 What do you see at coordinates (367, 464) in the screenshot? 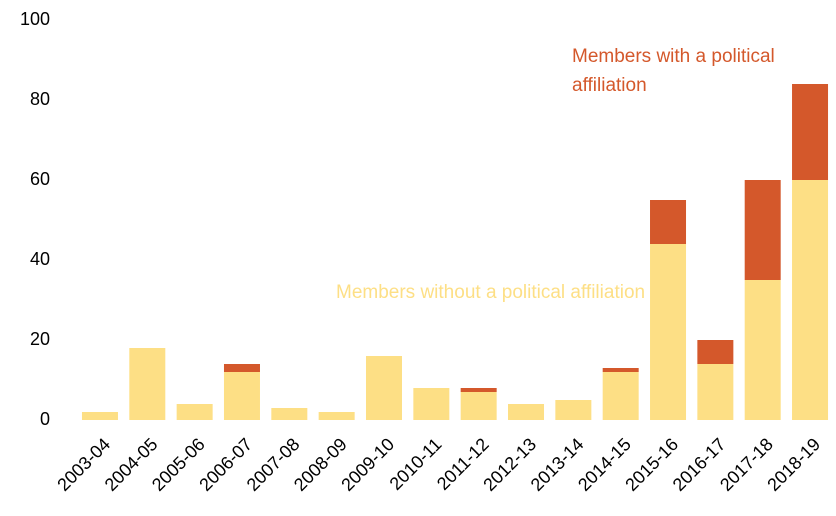
I see `x-tick-label: 2009-10` at bounding box center [367, 464].